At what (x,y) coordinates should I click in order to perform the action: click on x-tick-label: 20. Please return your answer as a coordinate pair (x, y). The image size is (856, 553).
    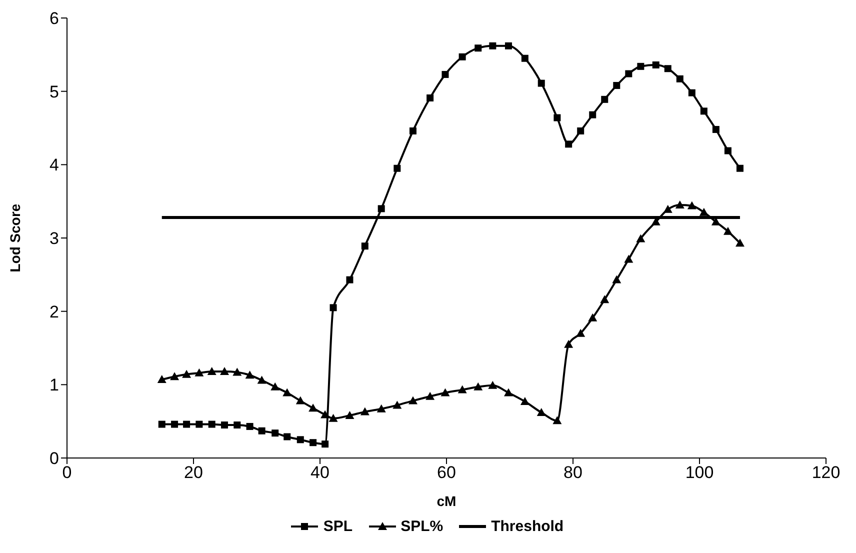
    Looking at the image, I should click on (193, 472).